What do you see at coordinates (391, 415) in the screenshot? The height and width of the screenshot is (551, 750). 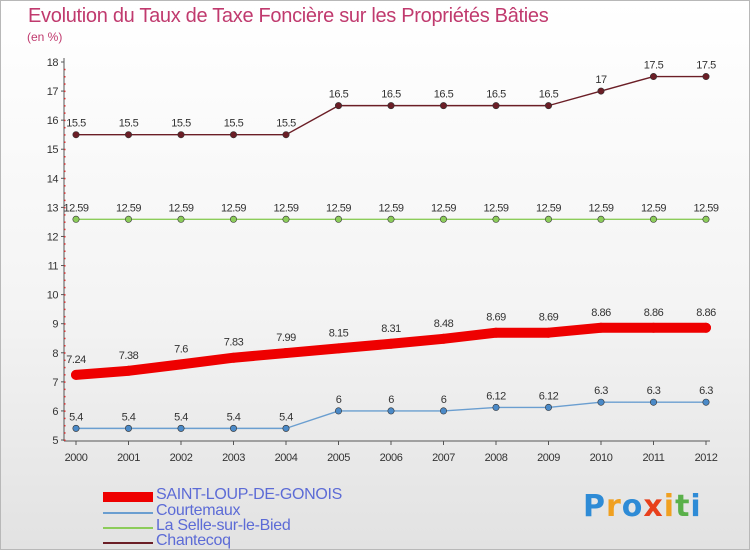 I see `series-line` at bounding box center [391, 415].